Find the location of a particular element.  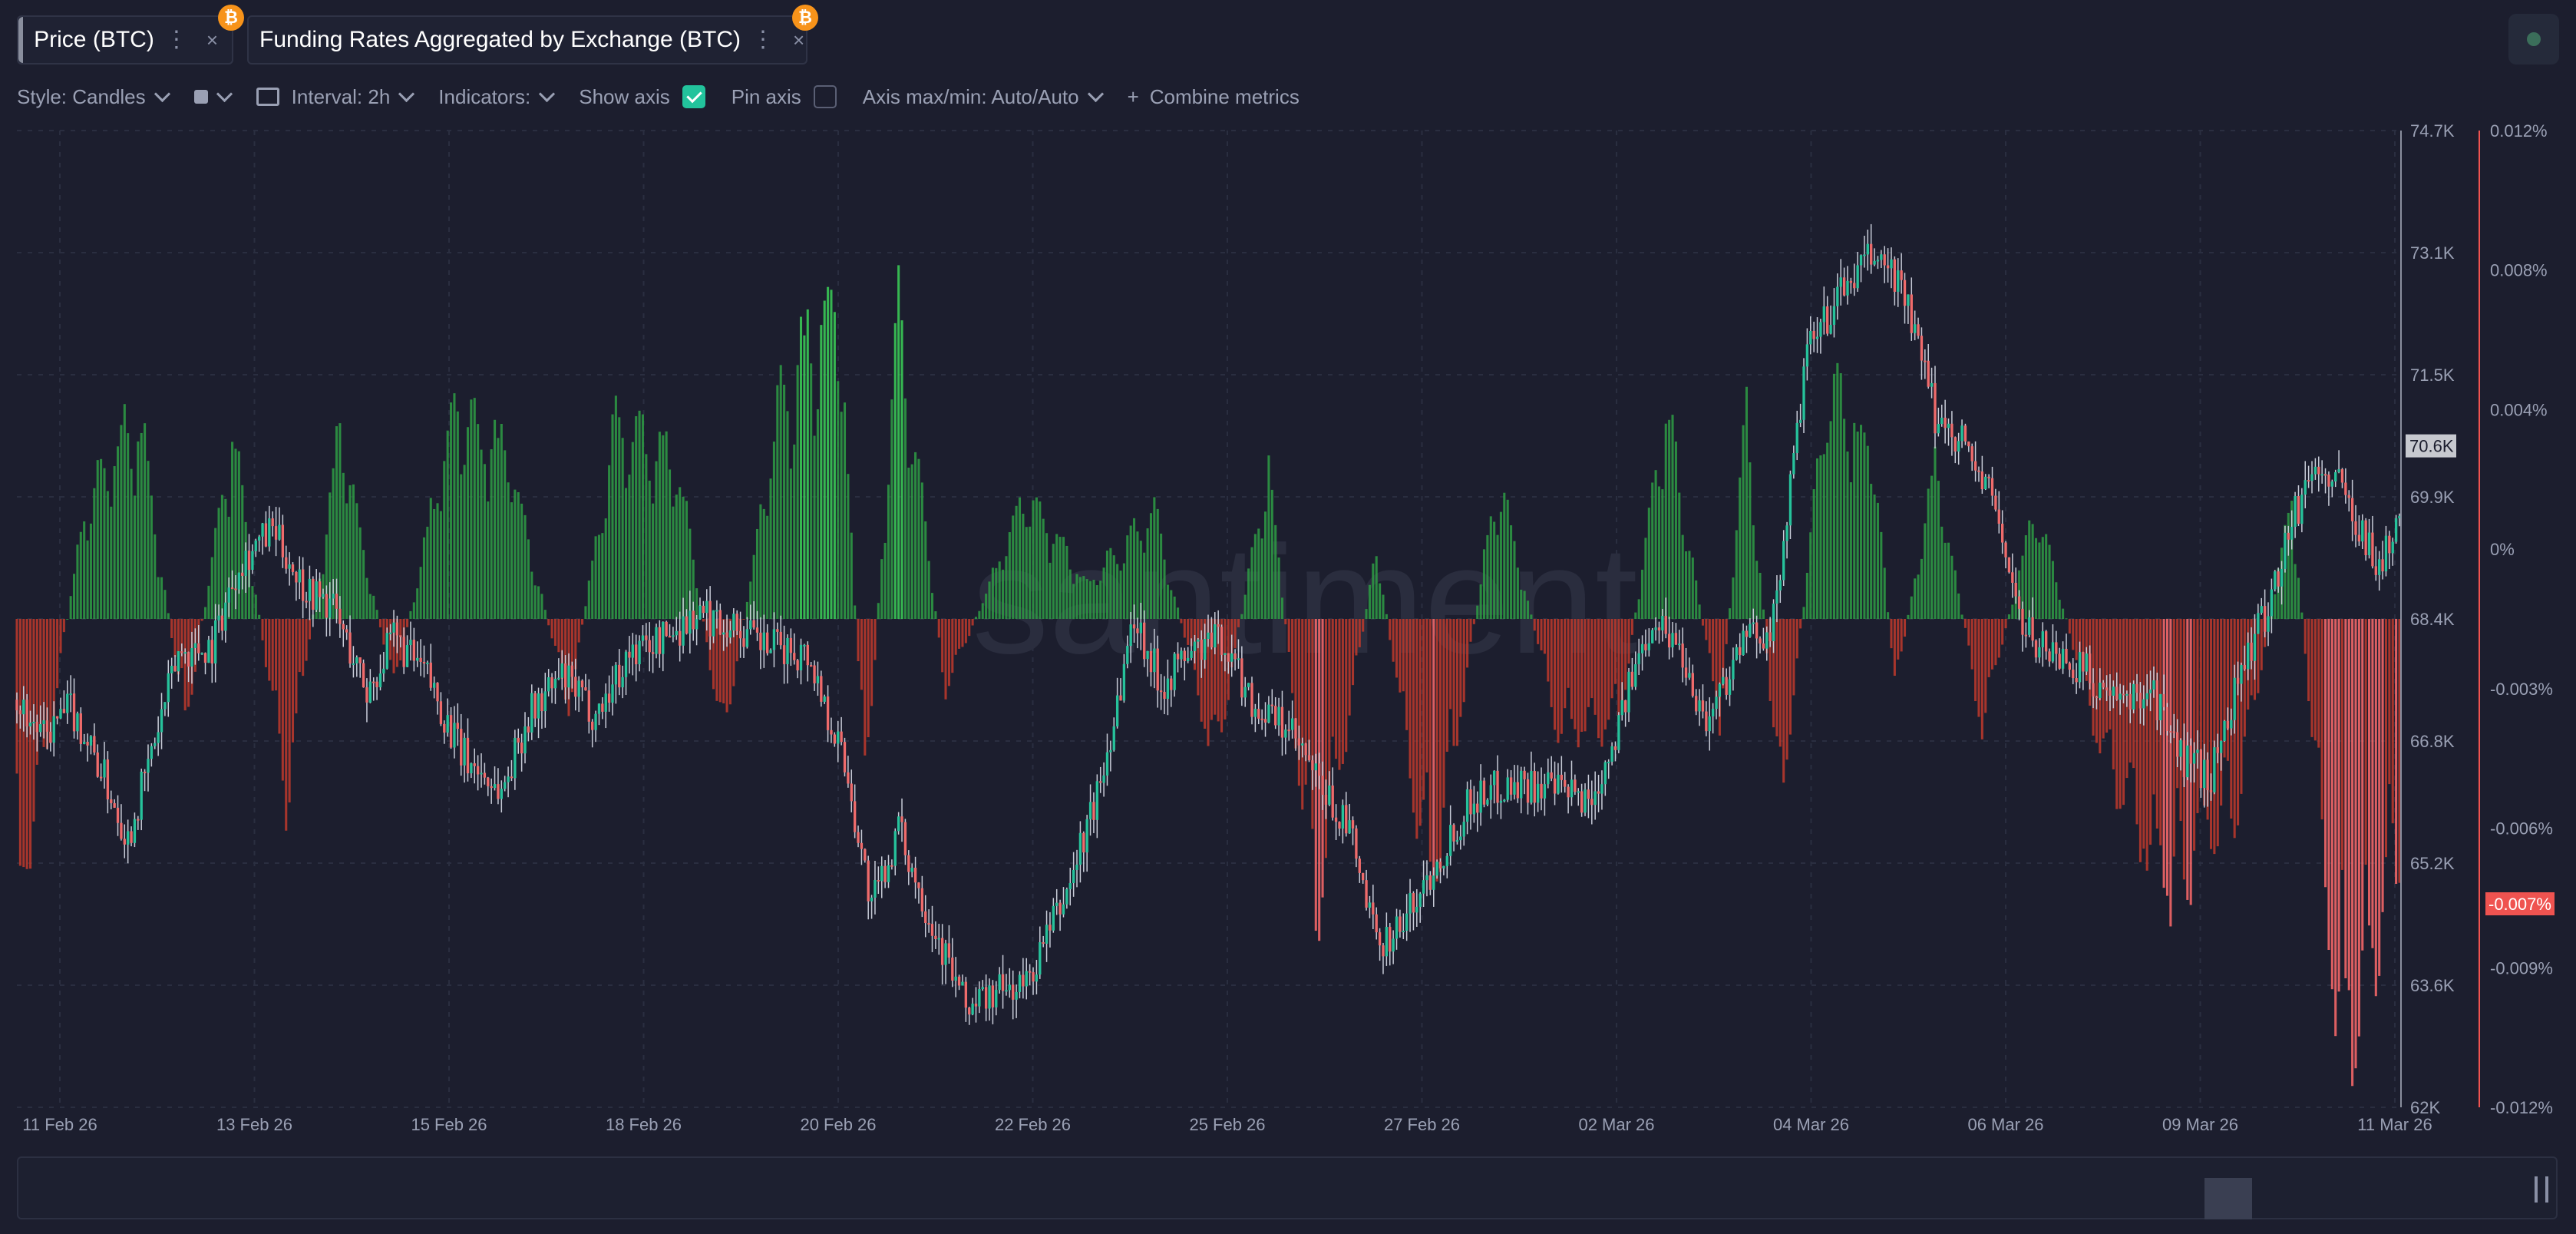

indicators-dropdown: Indicators: is located at coordinates (497, 97).